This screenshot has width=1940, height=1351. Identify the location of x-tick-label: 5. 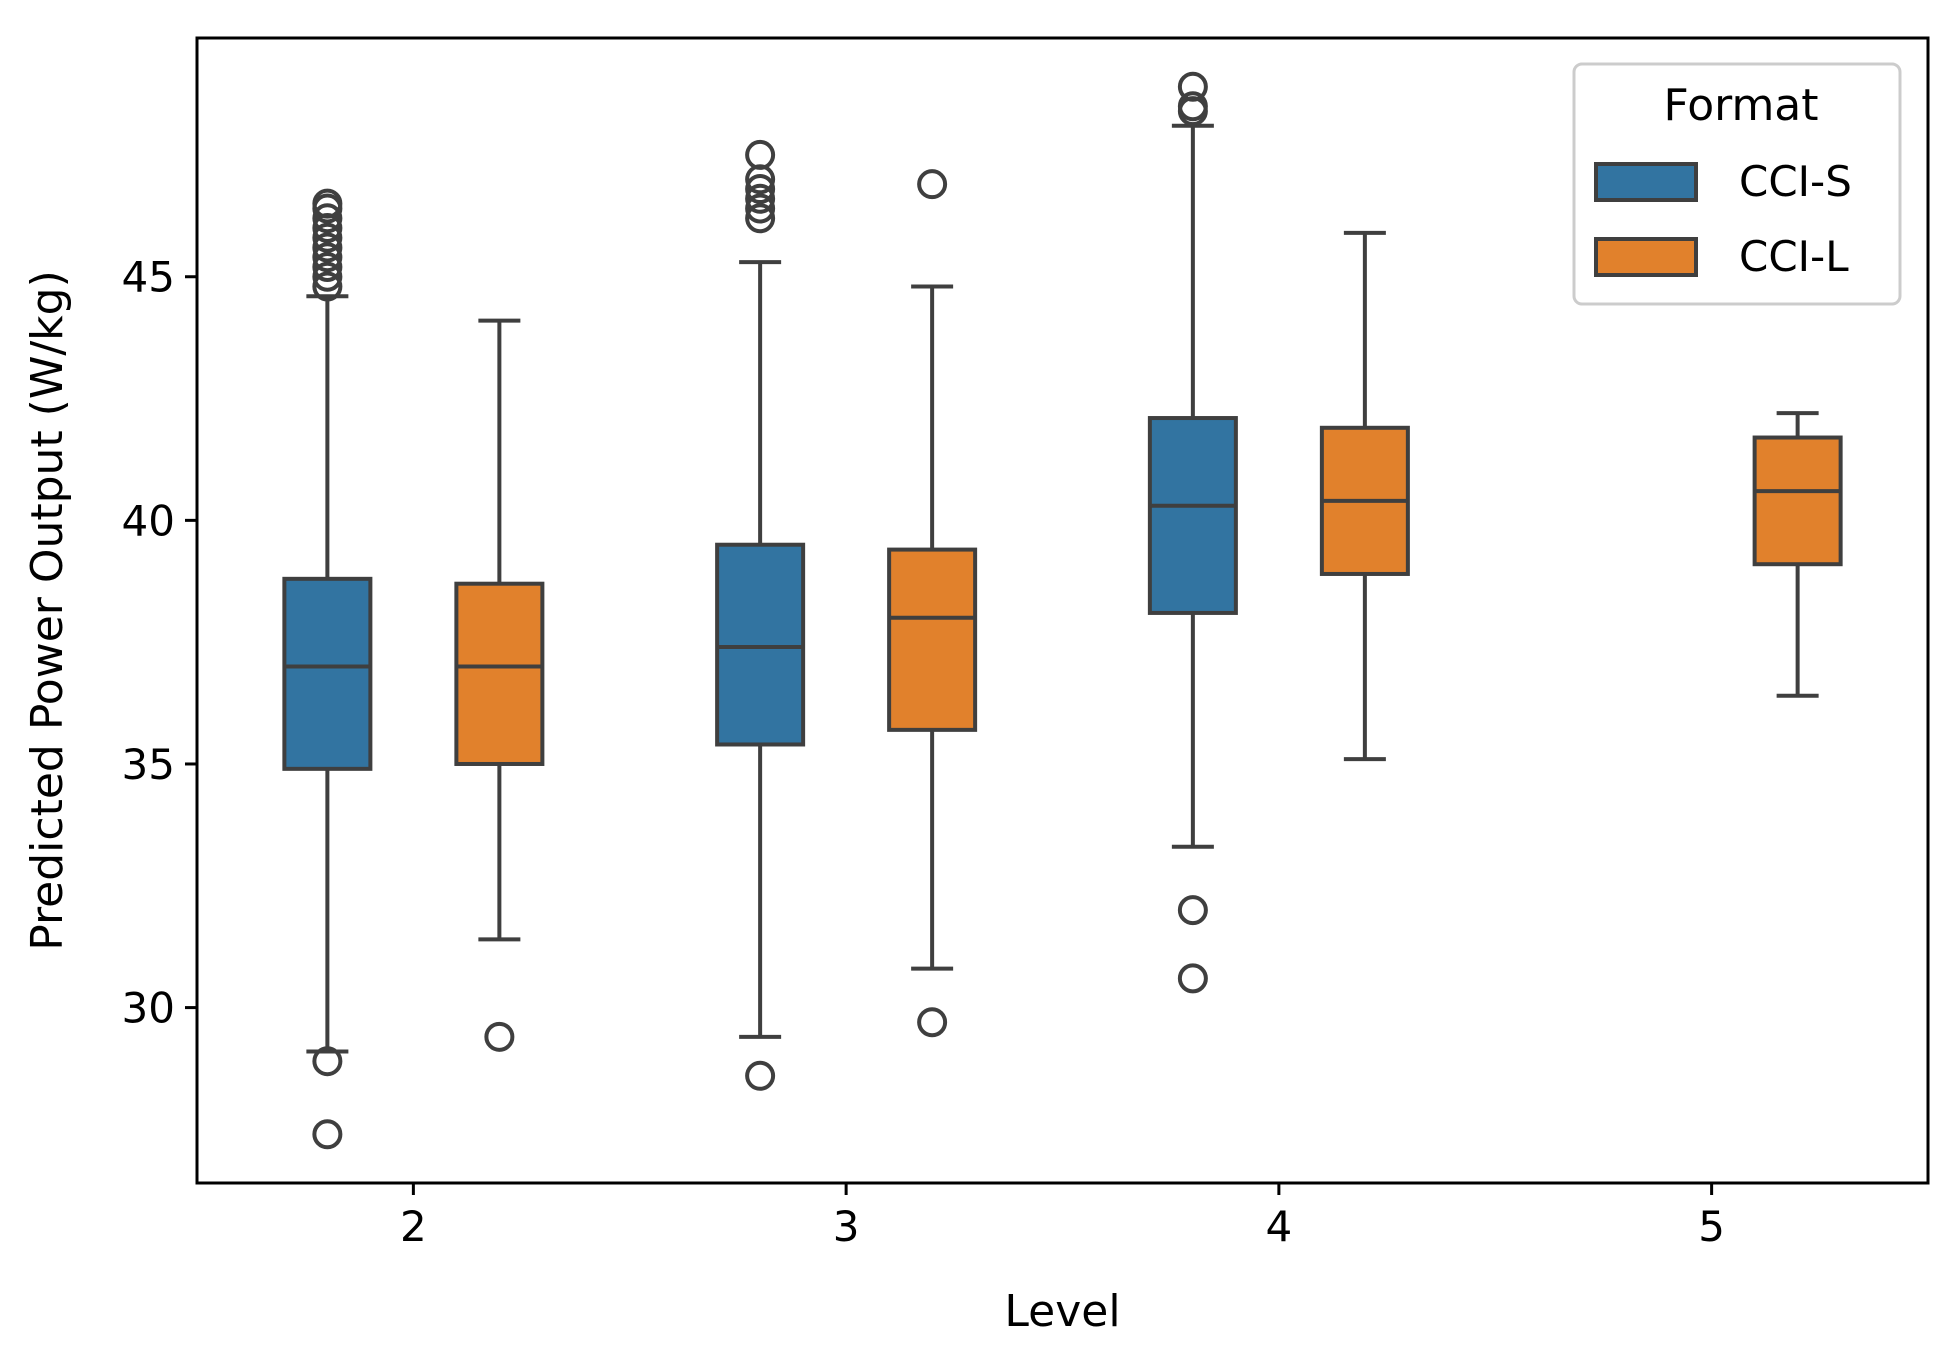
(1711, 1226).